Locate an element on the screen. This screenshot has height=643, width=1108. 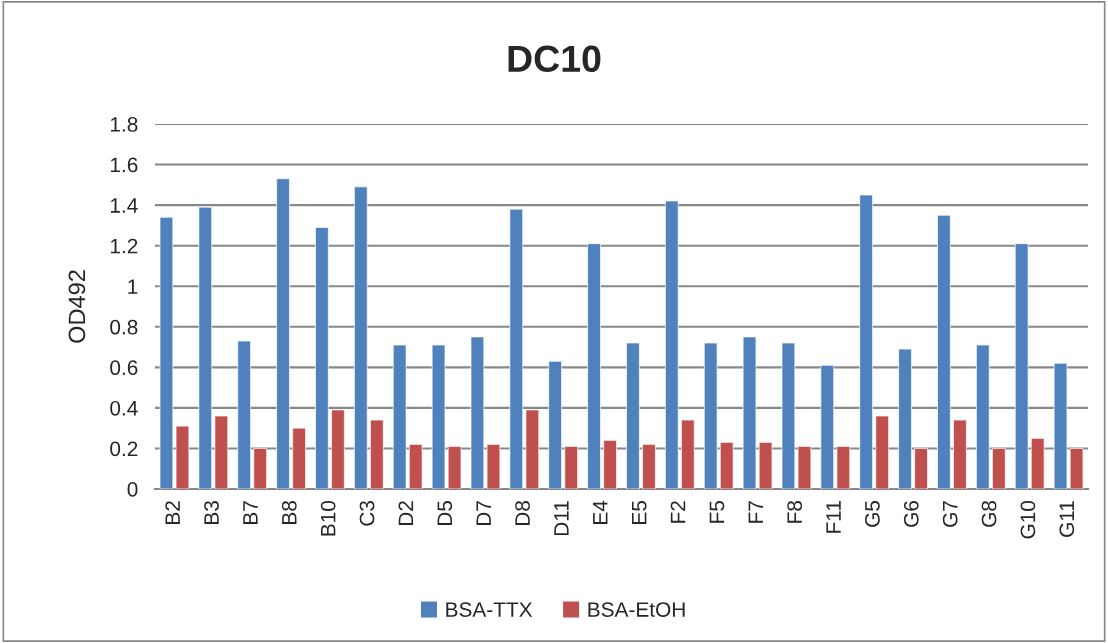
x-tick-label: D8 is located at coordinates (522, 513).